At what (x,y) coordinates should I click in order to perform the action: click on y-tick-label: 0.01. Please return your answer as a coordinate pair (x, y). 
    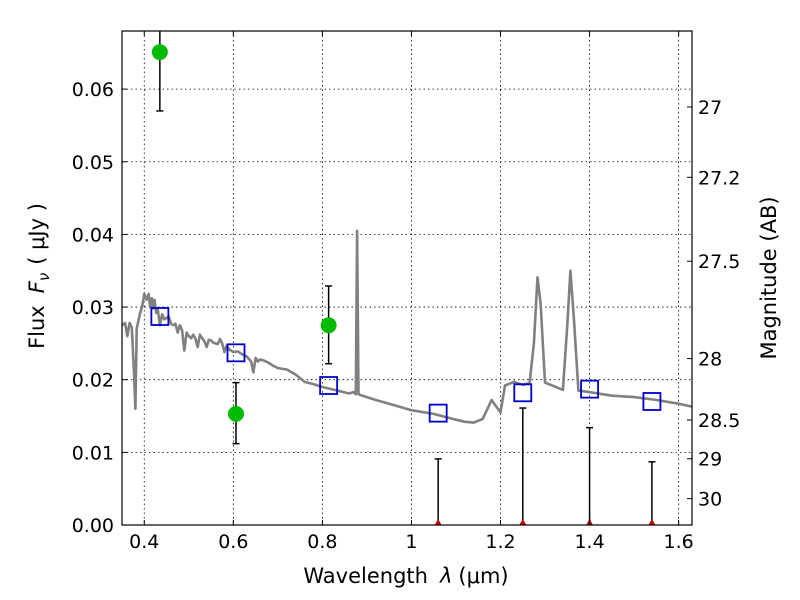
    Looking at the image, I should click on (93, 453).